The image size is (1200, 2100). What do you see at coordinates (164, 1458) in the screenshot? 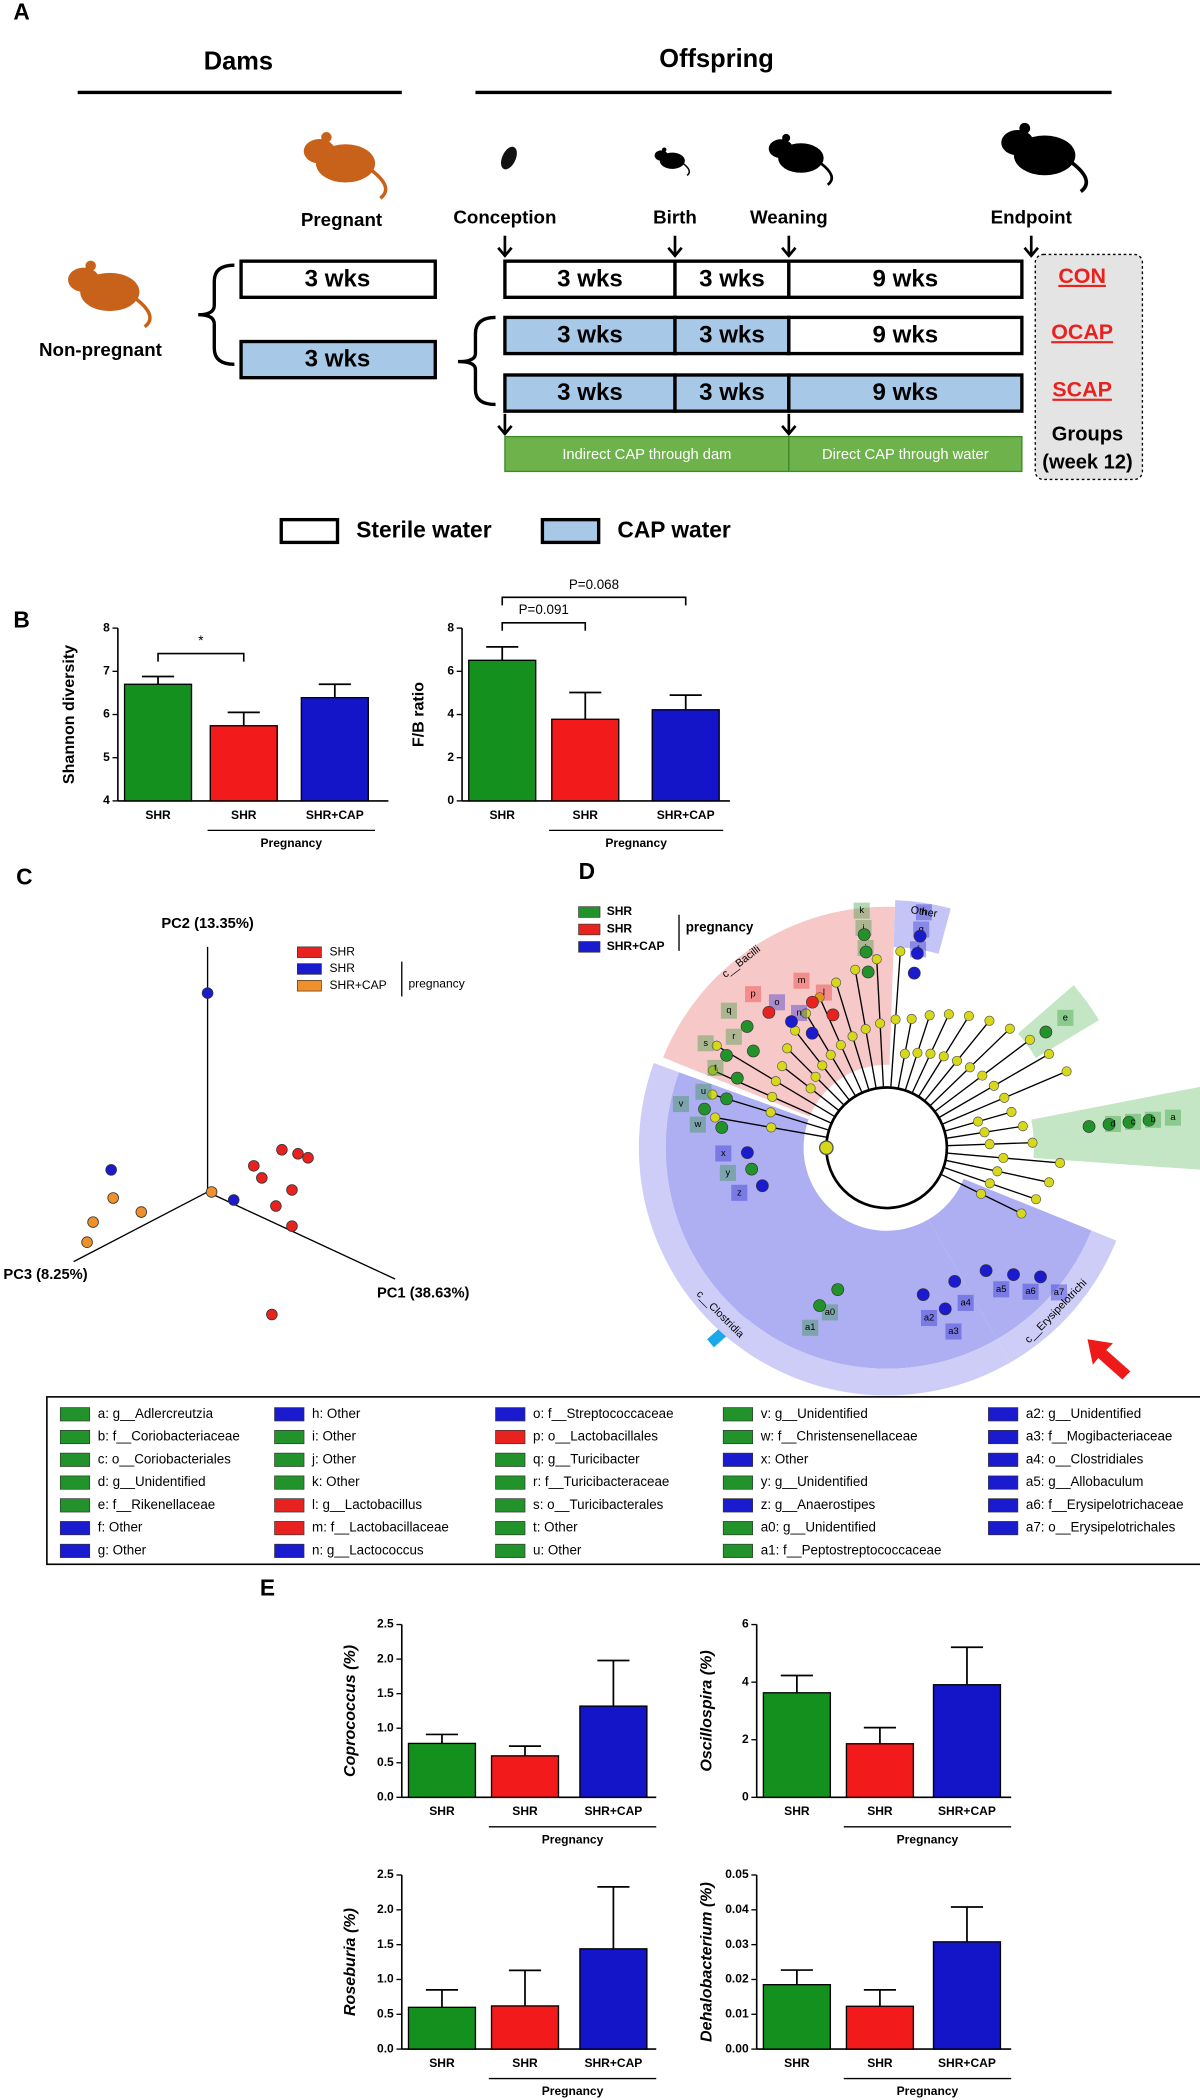
I see `table-entry: c: o__Coriobacteriales` at bounding box center [164, 1458].